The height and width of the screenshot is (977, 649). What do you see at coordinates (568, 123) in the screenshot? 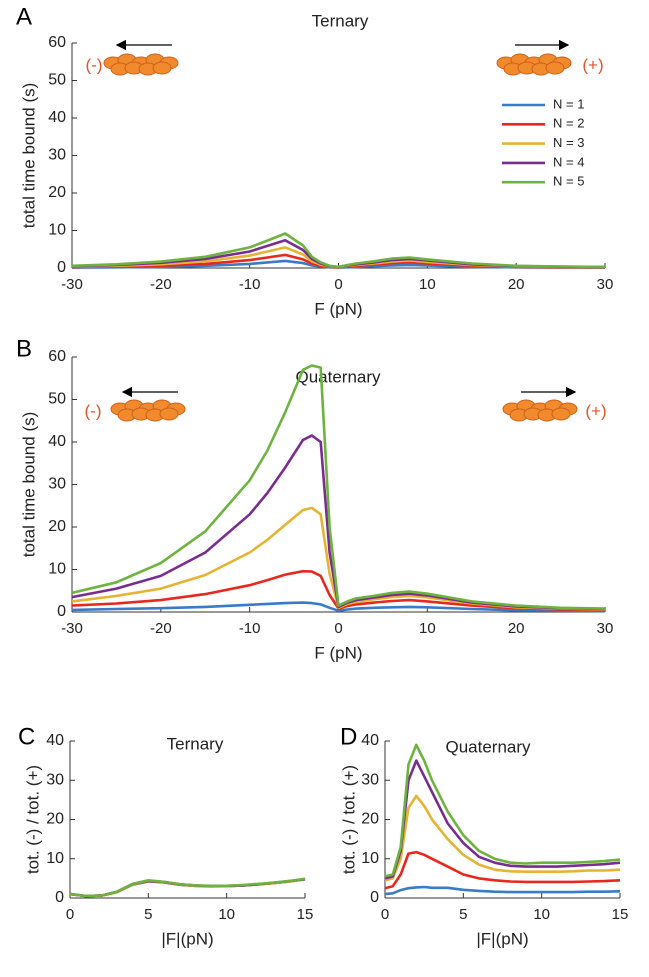
I see `legend-label: N = 2` at bounding box center [568, 123].